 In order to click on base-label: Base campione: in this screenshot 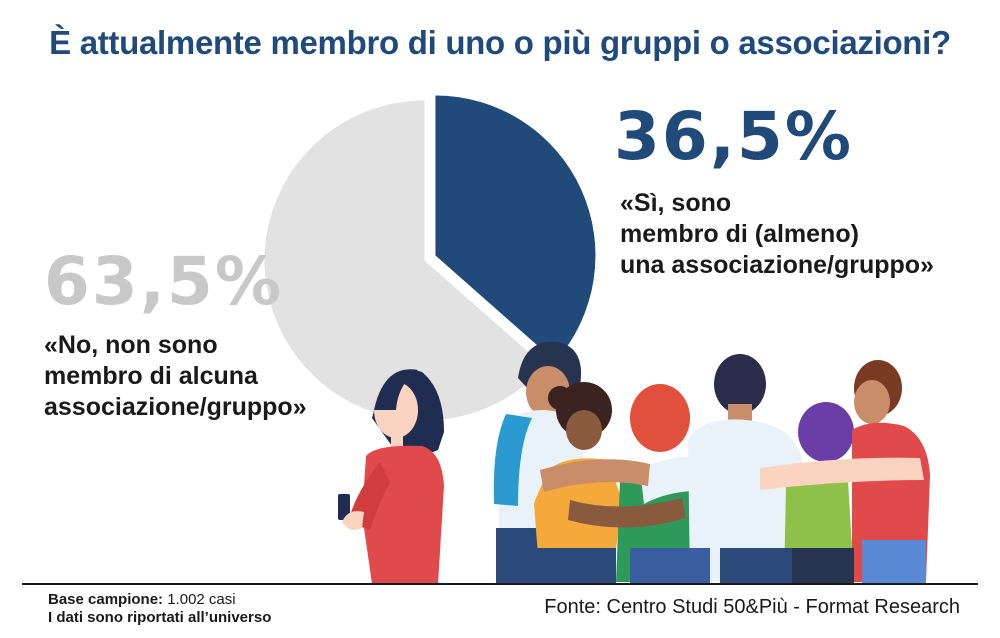, I will do `click(106, 599)`.